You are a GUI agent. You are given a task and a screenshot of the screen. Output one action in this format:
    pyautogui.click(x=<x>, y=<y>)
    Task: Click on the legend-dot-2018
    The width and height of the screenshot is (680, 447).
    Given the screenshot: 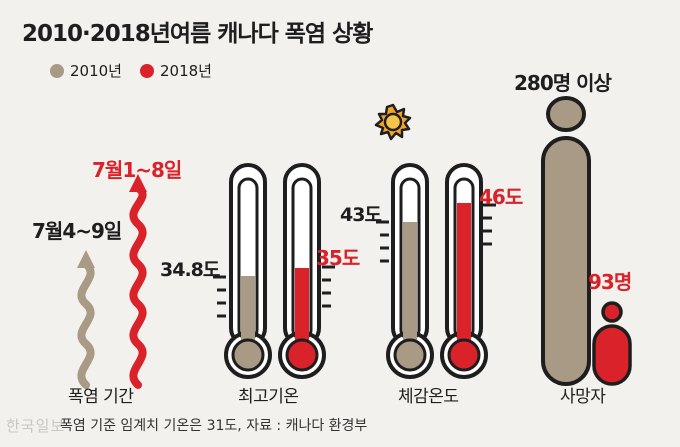 What is the action you would take?
    pyautogui.click(x=146, y=70)
    